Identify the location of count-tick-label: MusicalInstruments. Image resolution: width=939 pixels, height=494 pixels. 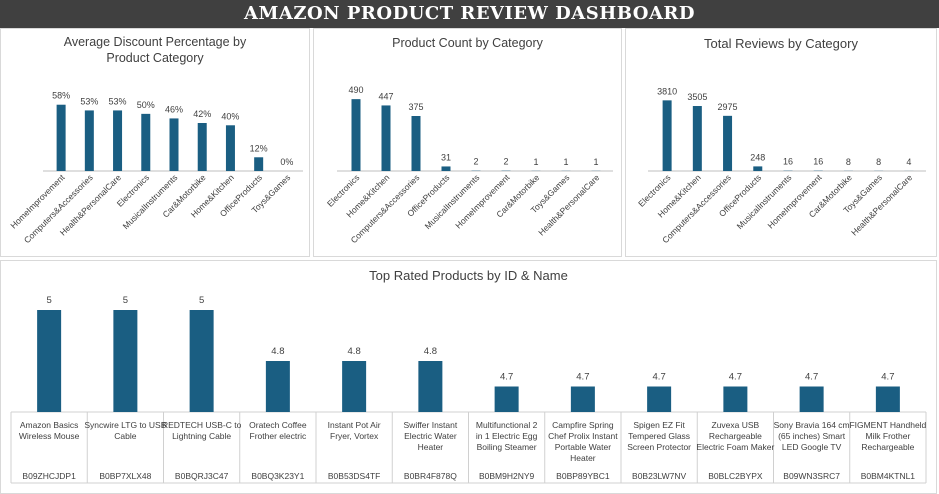
(452, 201).